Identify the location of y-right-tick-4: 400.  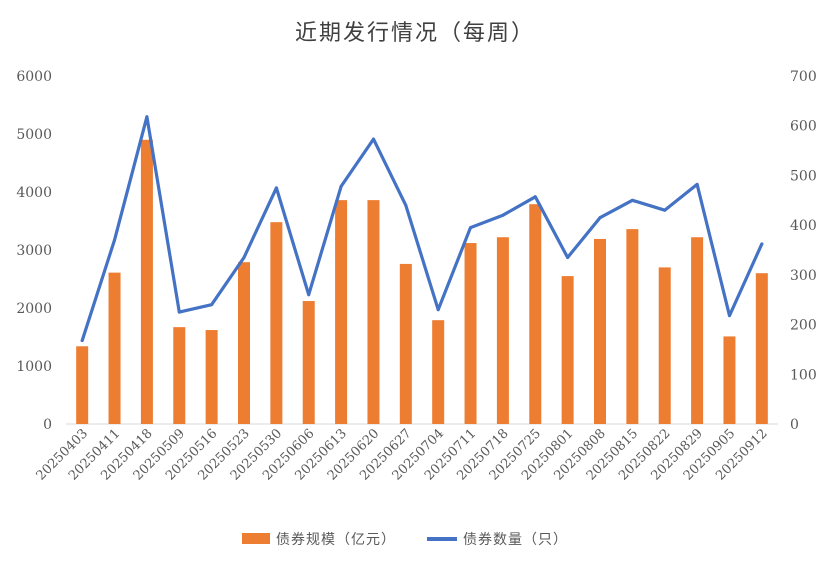
(803, 226).